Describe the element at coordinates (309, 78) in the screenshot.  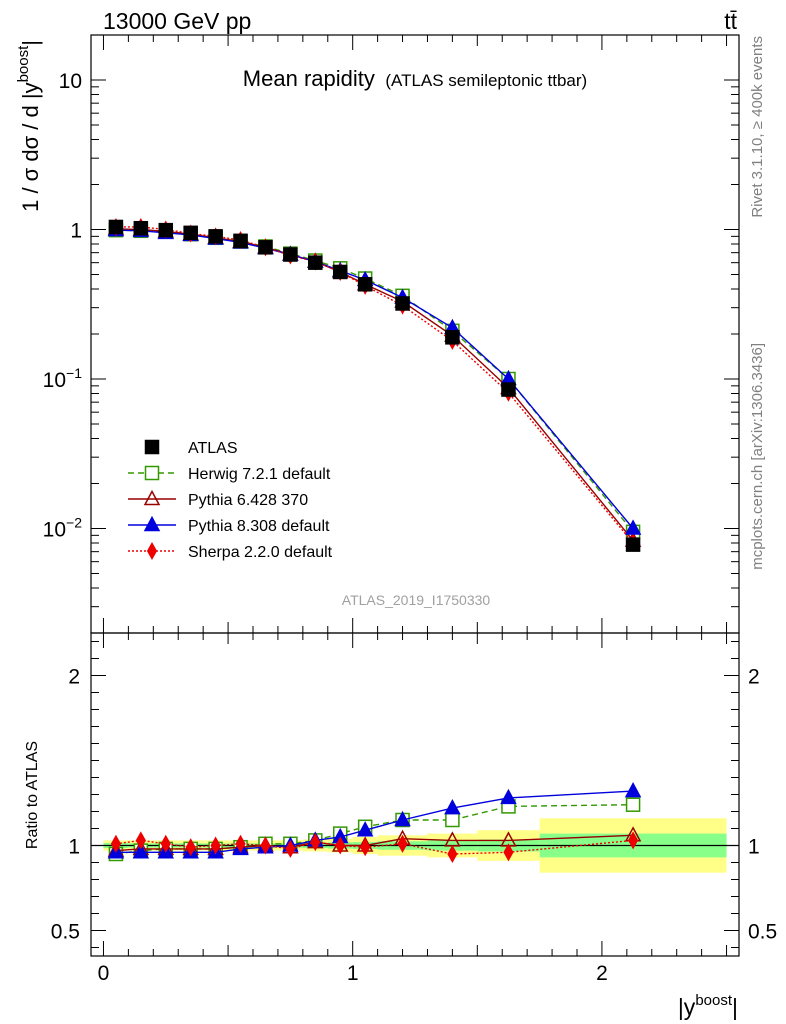
I see `plot-title-main: Mean rapidity` at that location.